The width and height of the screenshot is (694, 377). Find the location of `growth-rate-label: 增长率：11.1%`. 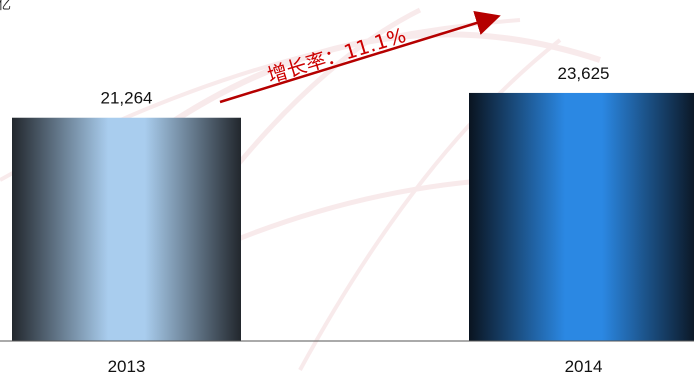

growth-rate-label: 增长率：11.1% is located at coordinates (336, 55).